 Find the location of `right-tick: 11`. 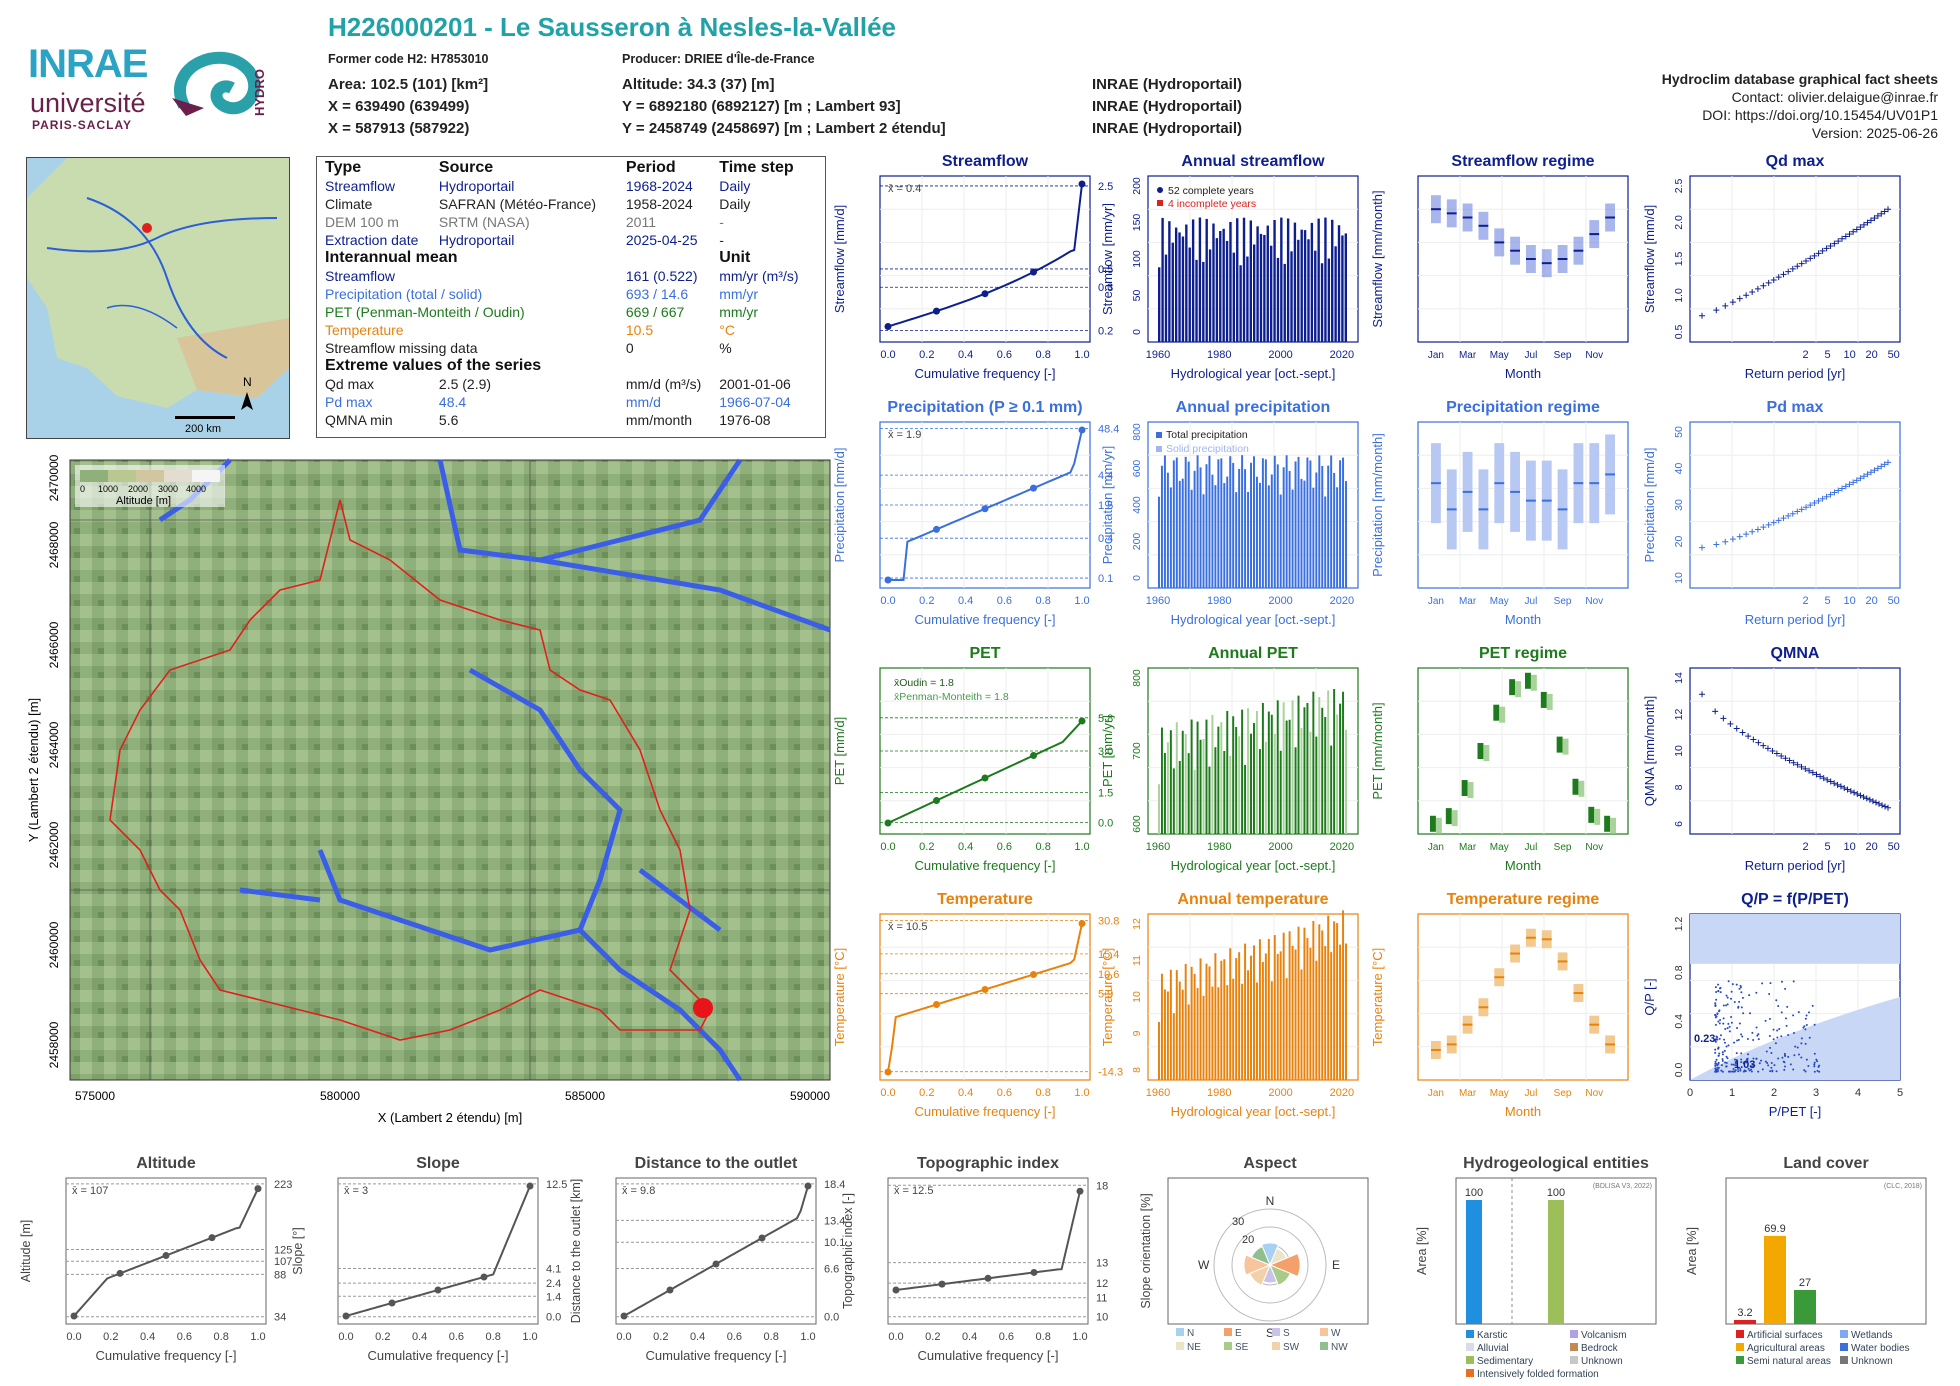

right-tick: 11 is located at coordinates (1101, 1299).